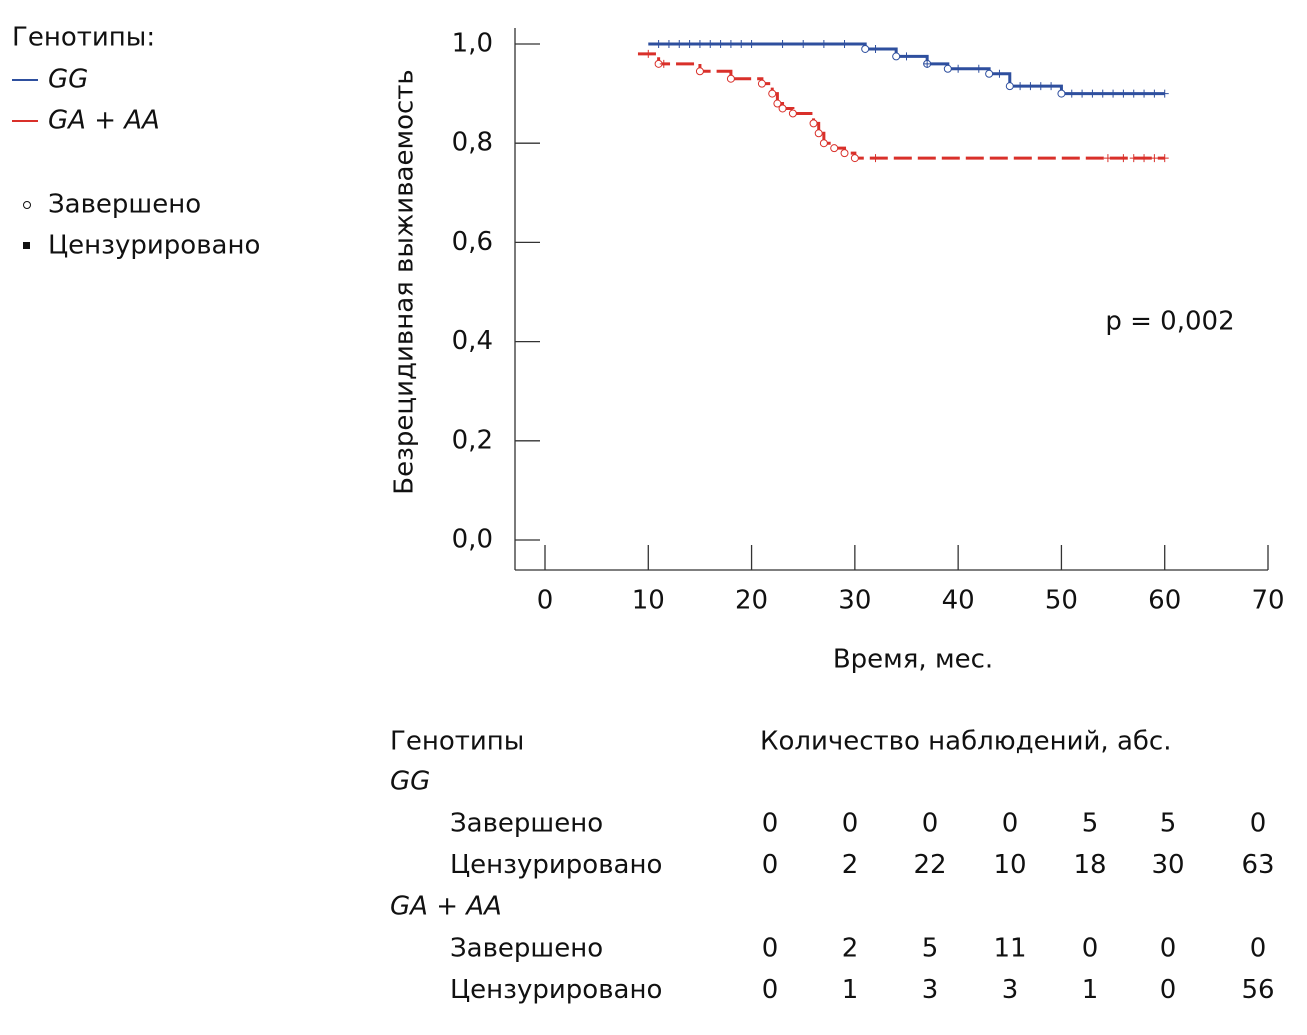 The width and height of the screenshot is (1307, 1035). Describe the element at coordinates (104, 121) in the screenshot. I see `legend-label: GA + AA` at that location.